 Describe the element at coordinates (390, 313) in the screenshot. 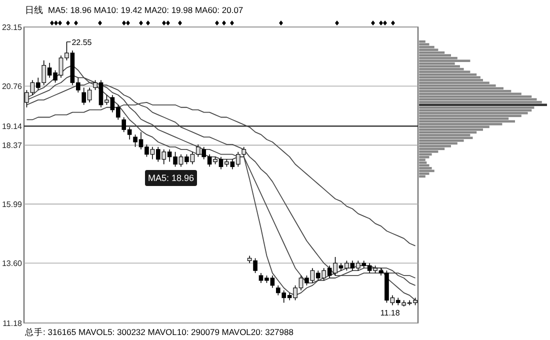

I see `annotation: 11.18` at that location.